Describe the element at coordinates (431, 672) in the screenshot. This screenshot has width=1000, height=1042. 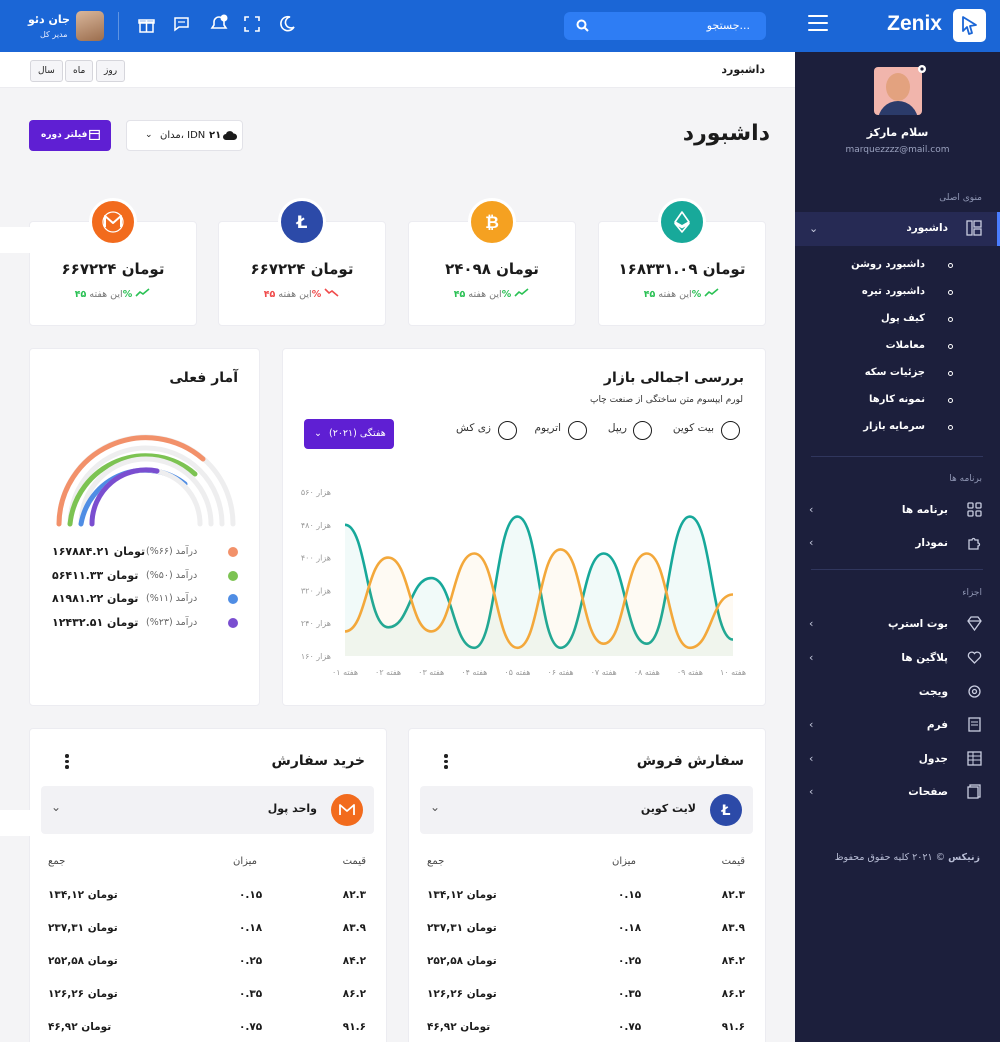
I see `x-tick-label: هفته ۰۳` at that location.